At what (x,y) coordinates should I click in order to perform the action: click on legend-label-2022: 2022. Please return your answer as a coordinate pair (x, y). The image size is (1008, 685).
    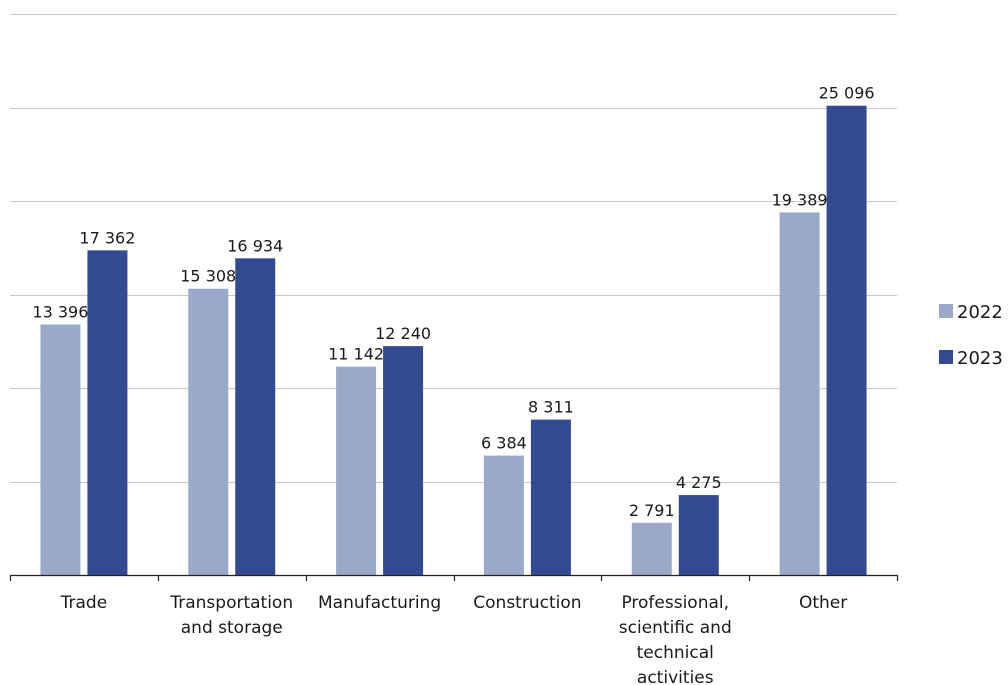
    Looking at the image, I should click on (980, 312).